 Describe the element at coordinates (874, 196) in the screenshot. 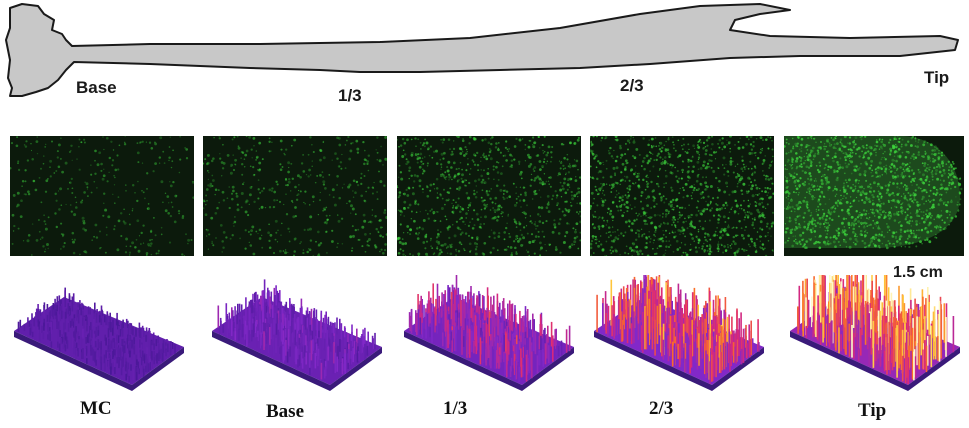

I see `micrograph-tip` at that location.